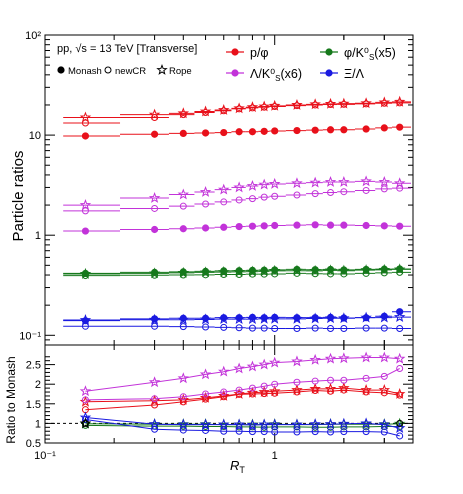  Describe the element at coordinates (275, 456) in the screenshot. I see `x-tick-label: 1` at that location.